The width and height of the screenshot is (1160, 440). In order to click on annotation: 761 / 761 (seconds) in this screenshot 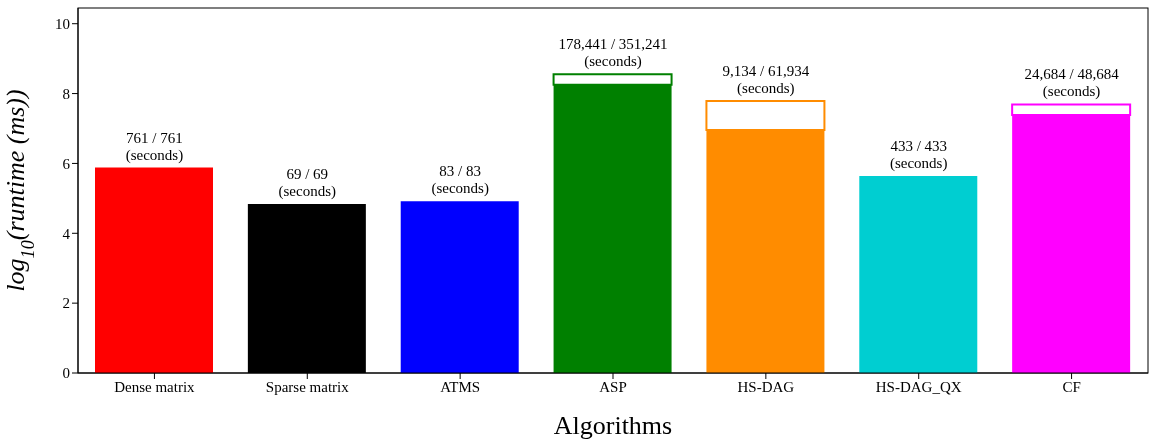, I will do `click(154, 146)`.